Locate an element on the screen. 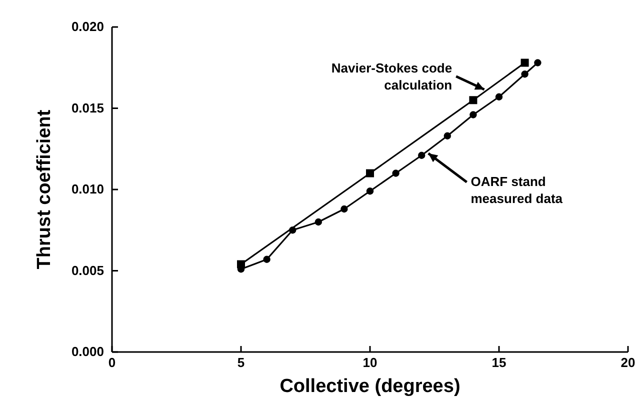 Image resolution: width=643 pixels, height=406 pixels. x-axis-title: Collective (degrees) is located at coordinates (370, 386).